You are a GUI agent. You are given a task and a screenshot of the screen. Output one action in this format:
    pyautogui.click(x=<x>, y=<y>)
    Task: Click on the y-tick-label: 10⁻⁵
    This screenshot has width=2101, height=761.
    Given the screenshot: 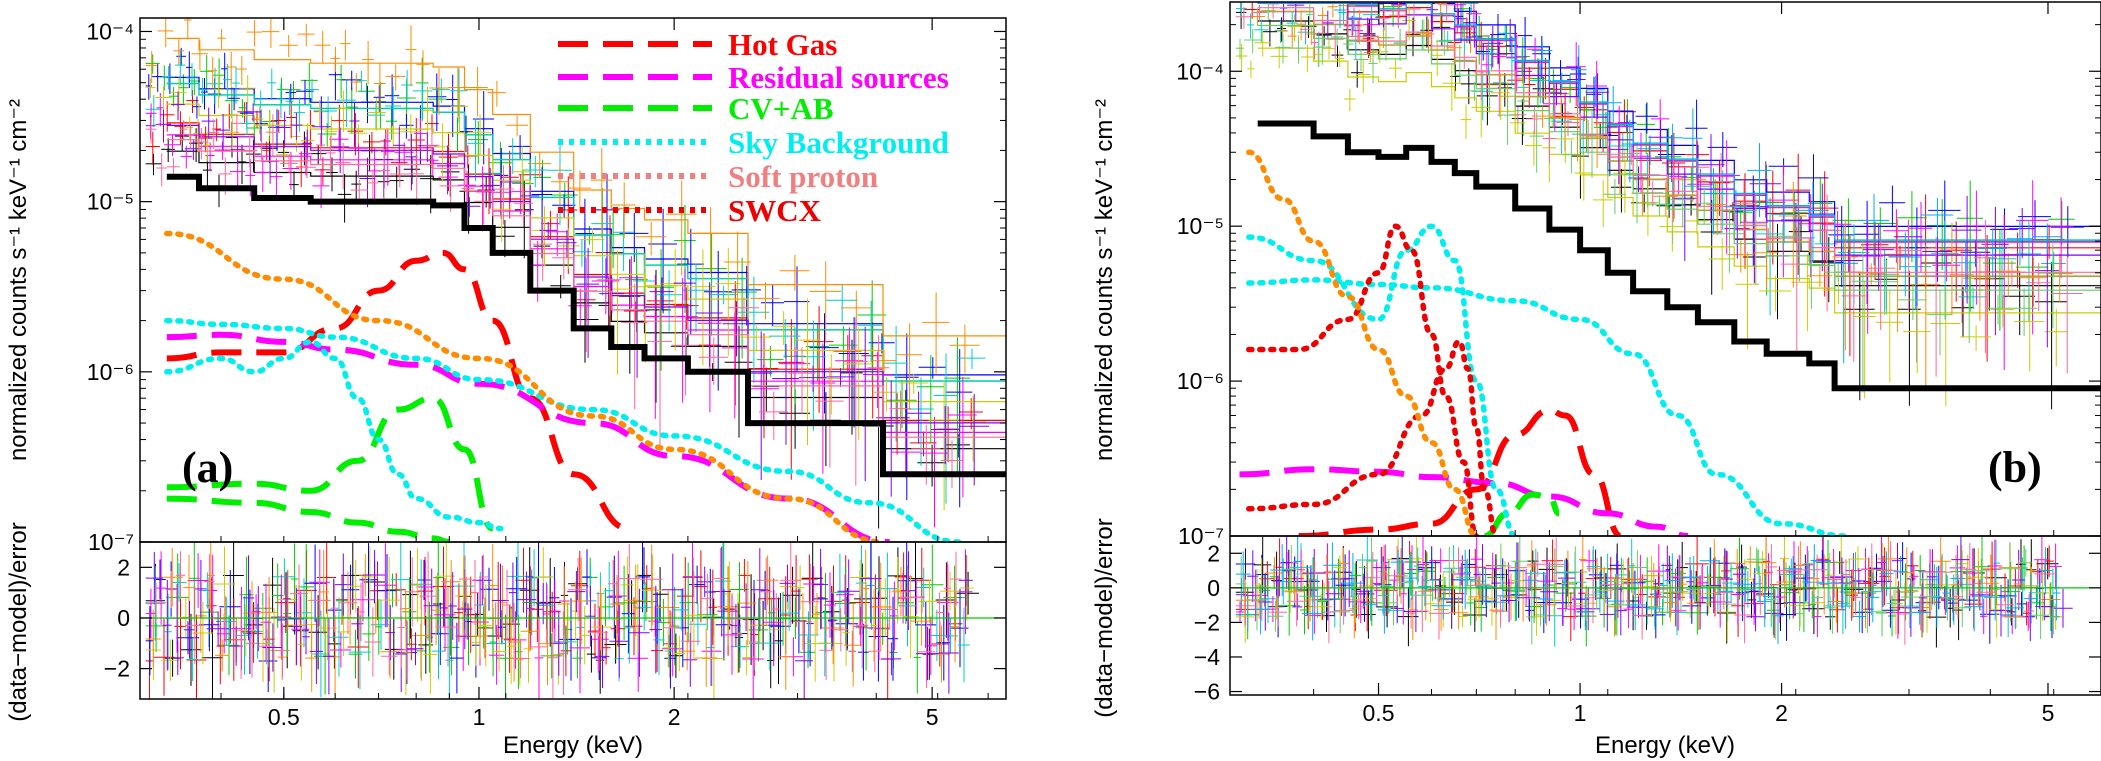 What is the action you would take?
    pyautogui.click(x=1200, y=226)
    